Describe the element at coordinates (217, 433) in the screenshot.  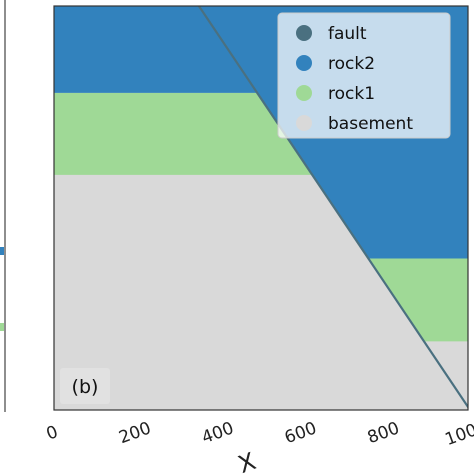
I see `x-tick-label-2: 400` at that location.